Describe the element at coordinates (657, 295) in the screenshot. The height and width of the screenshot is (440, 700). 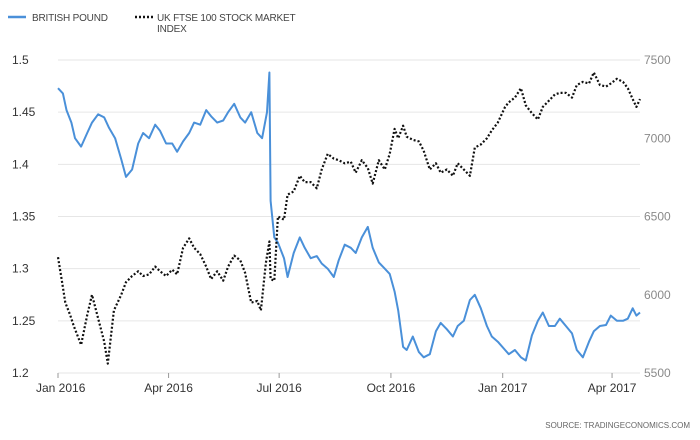
I see `y-right-tick-1: 6000` at that location.